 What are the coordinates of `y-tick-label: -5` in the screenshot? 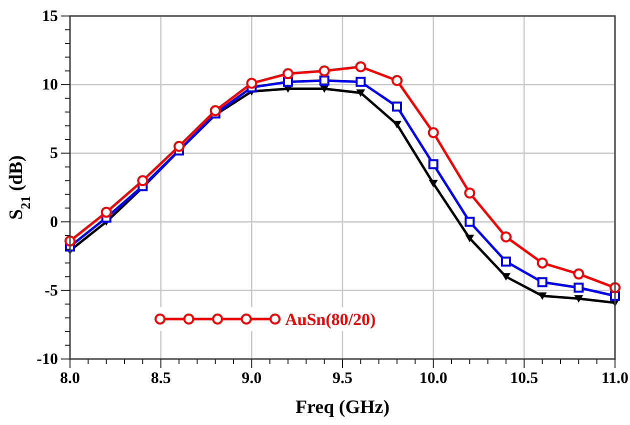 It's located at (51, 291).